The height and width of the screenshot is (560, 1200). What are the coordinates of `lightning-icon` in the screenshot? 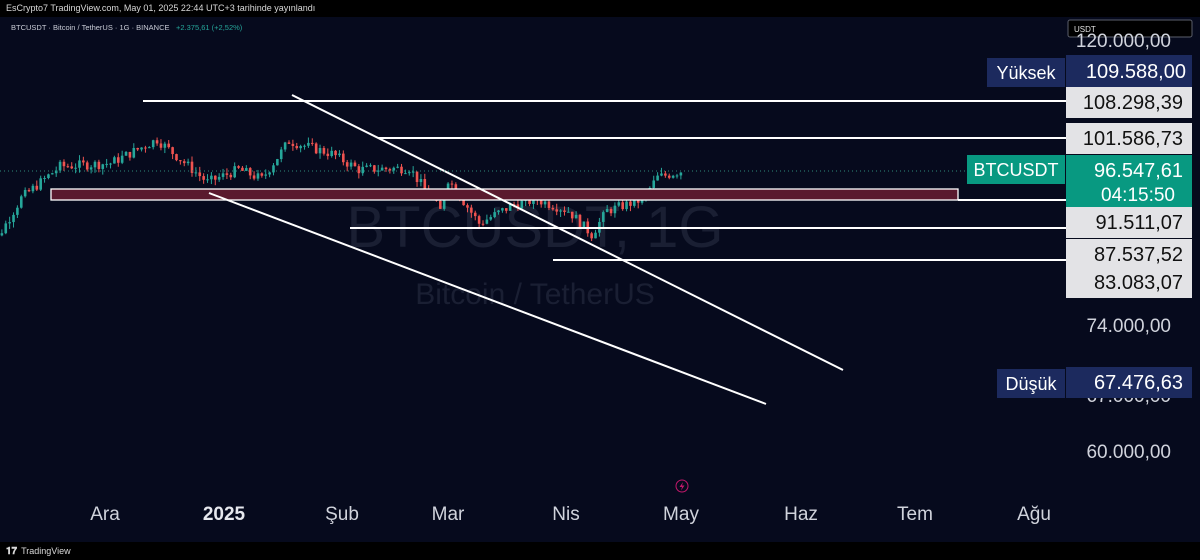 It's located at (682, 486).